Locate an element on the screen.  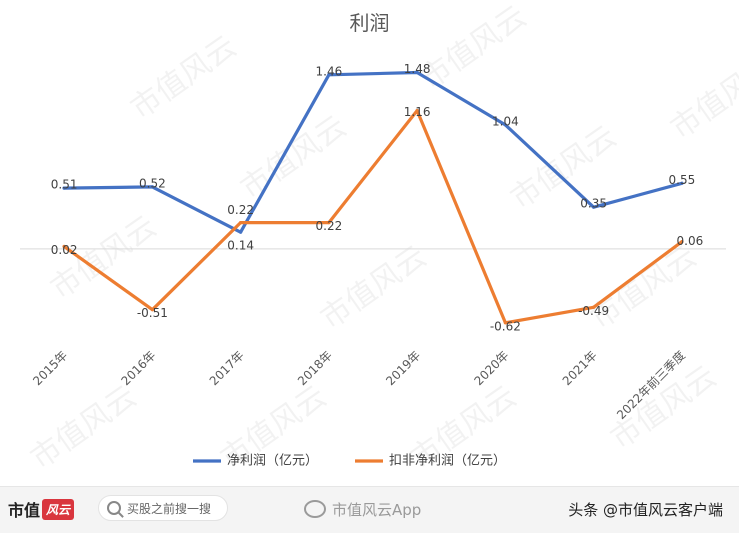
data-label: -0.51 is located at coordinates (152, 313).